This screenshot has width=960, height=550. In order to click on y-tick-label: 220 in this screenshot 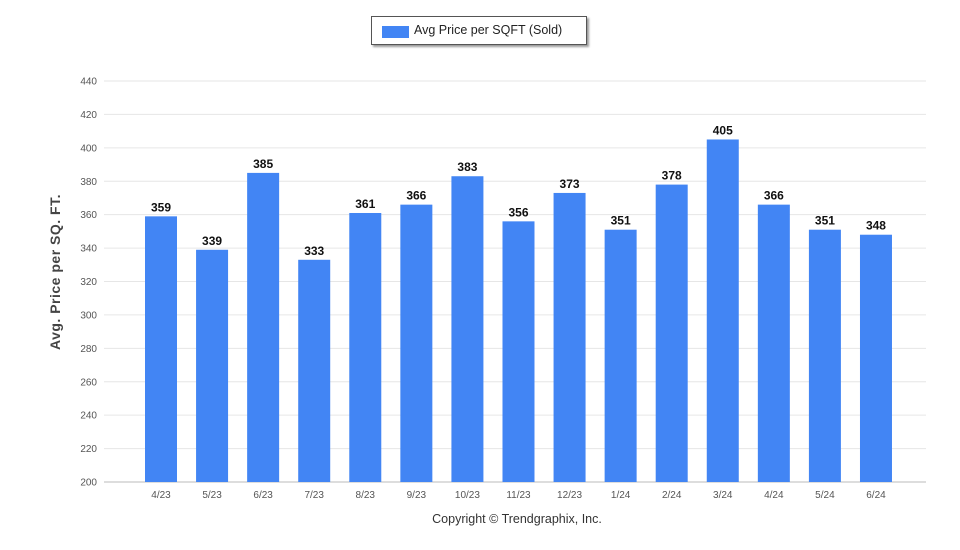, I will do `click(88, 449)`.